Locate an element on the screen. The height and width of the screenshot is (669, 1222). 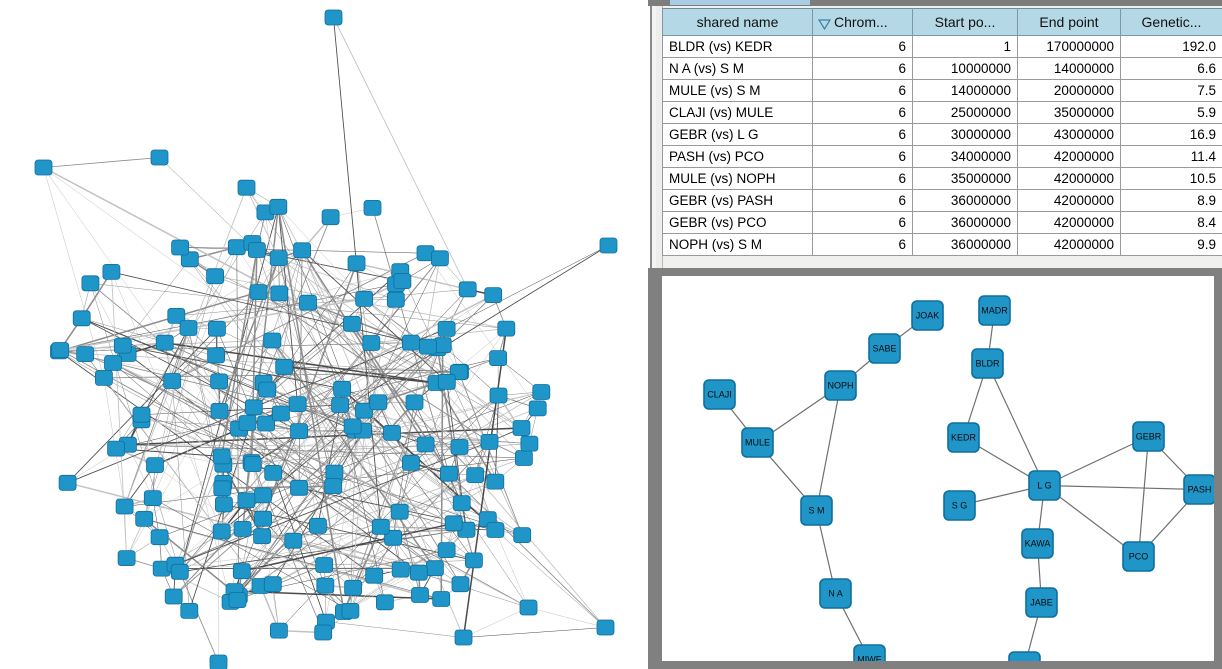
subnetwork-node: KEDR is located at coordinates (963, 437).